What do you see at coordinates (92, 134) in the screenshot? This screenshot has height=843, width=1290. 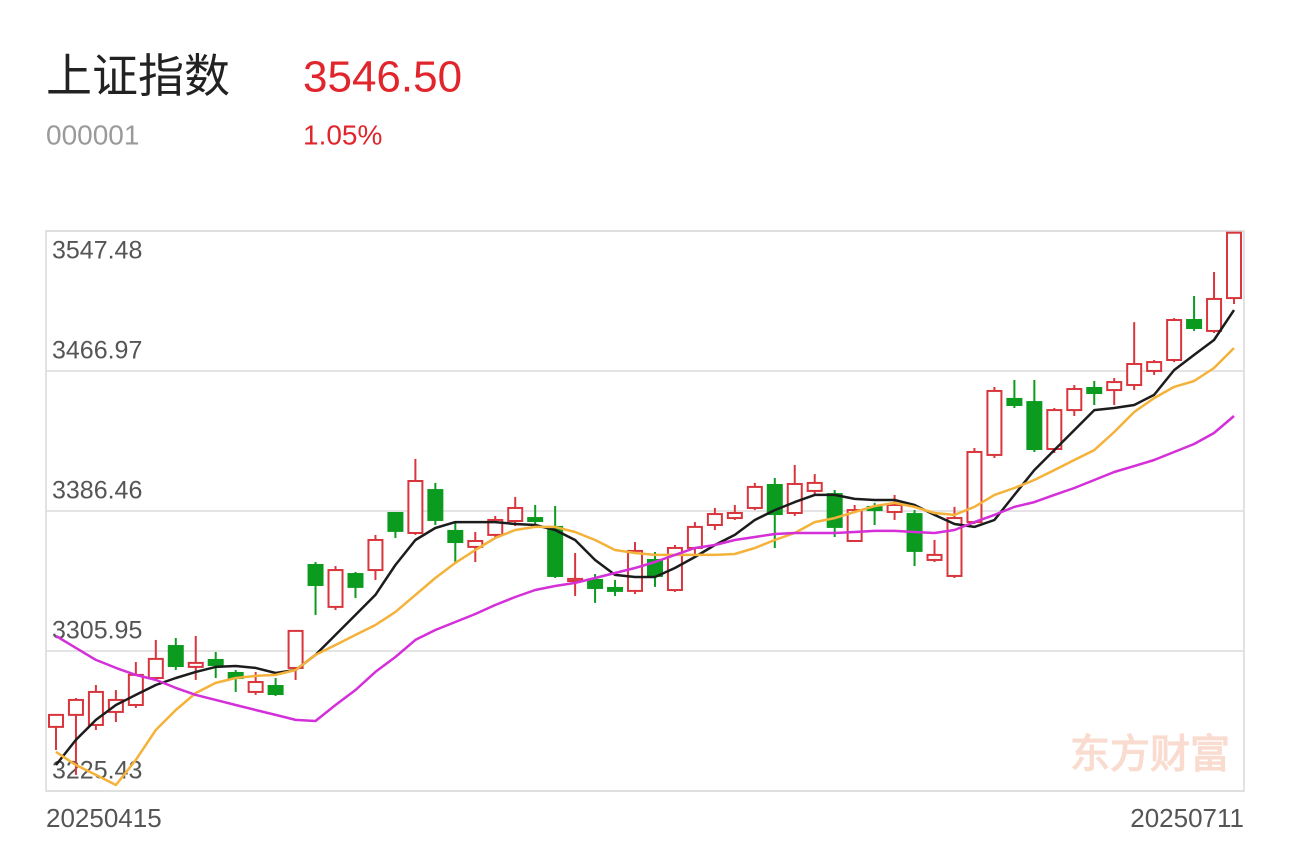 I see `index-code: 000001` at bounding box center [92, 134].